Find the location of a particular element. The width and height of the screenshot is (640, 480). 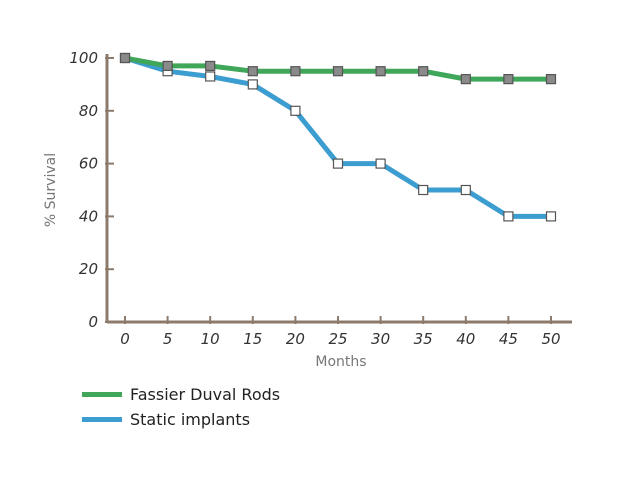

legend-label-fassier-duval: Fassier Duval Rods is located at coordinates (205, 394).